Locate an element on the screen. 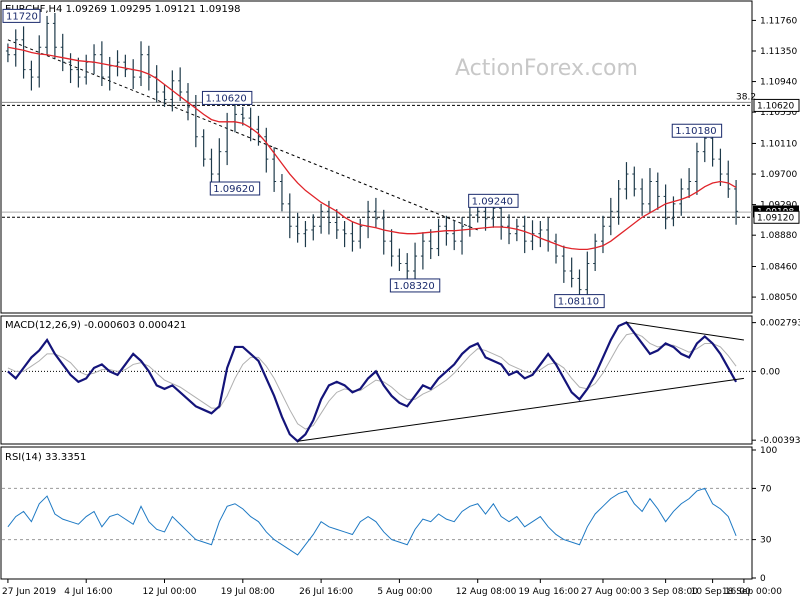  level-tag is located at coordinates (776, 105).